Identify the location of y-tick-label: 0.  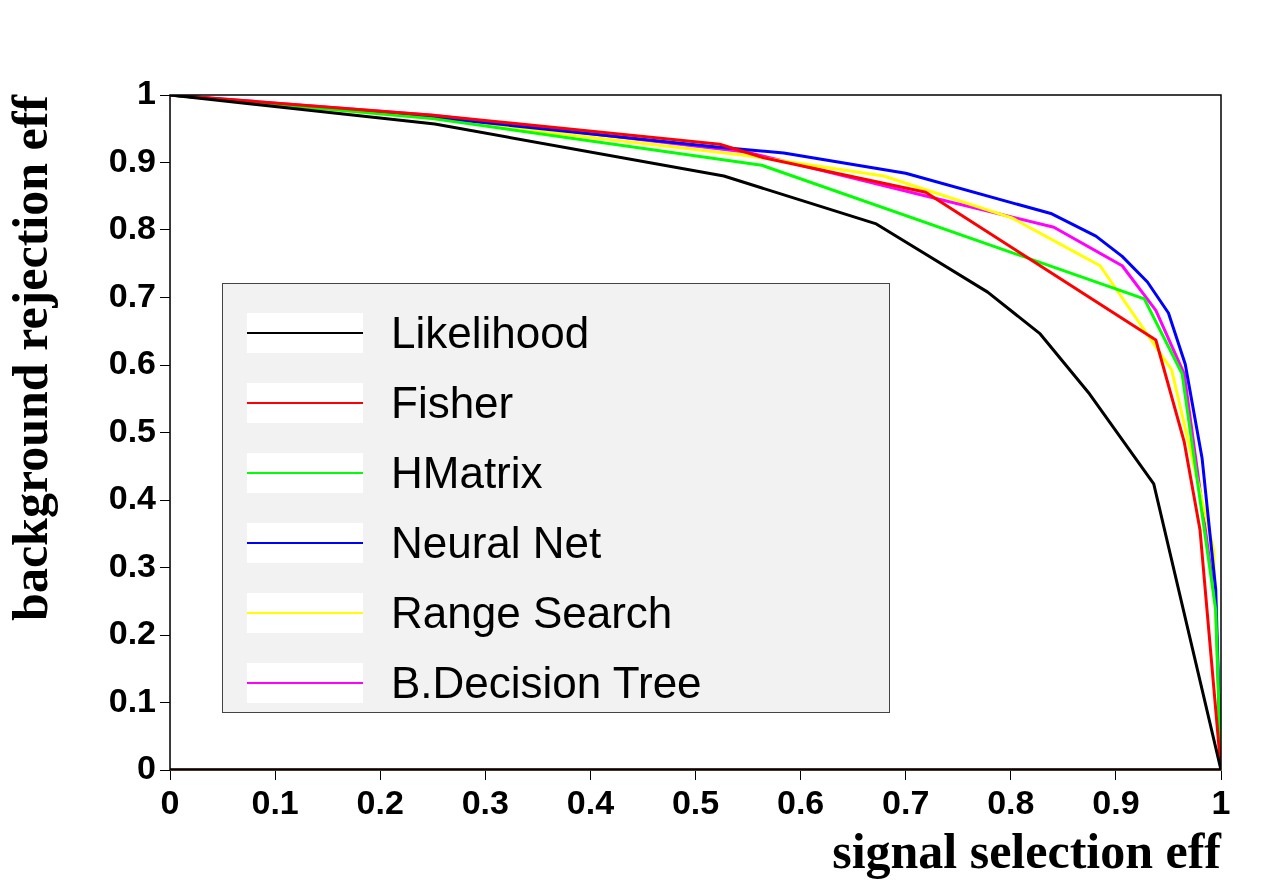
(146, 767).